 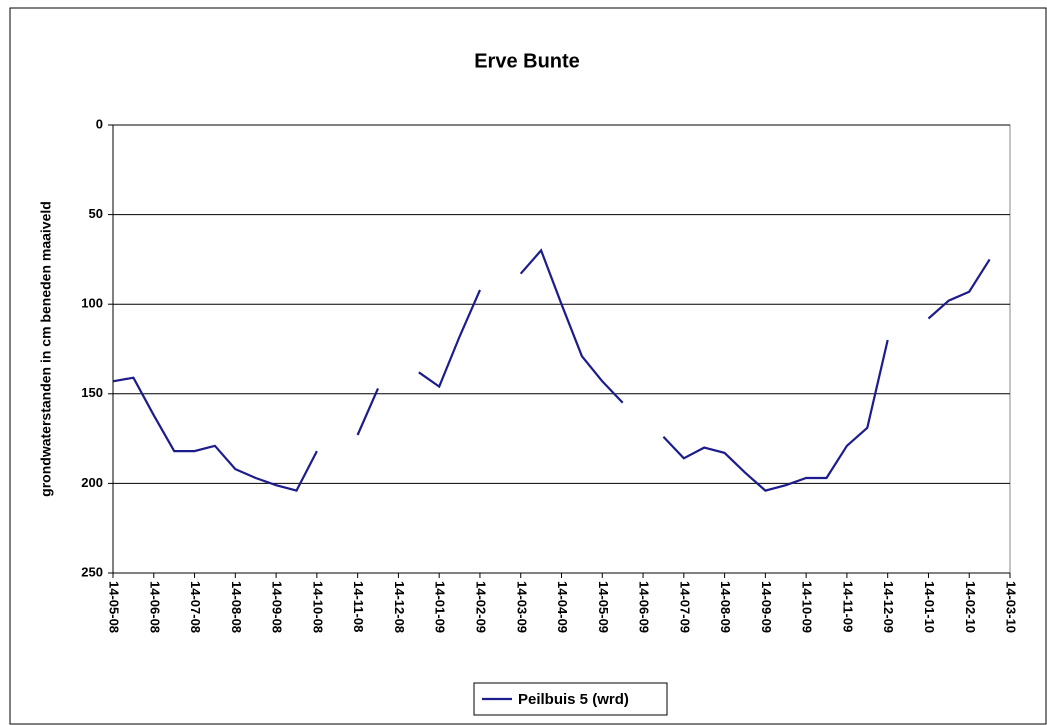 What do you see at coordinates (562, 607) in the screenshot?
I see `x-tick-label: 14-04-09` at bounding box center [562, 607].